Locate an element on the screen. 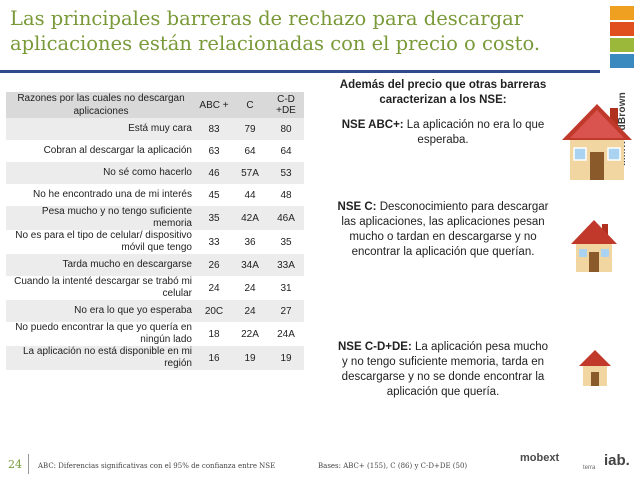 Image resolution: width=638 pixels, height=479 pixels. large-house-icon is located at coordinates (597, 142).